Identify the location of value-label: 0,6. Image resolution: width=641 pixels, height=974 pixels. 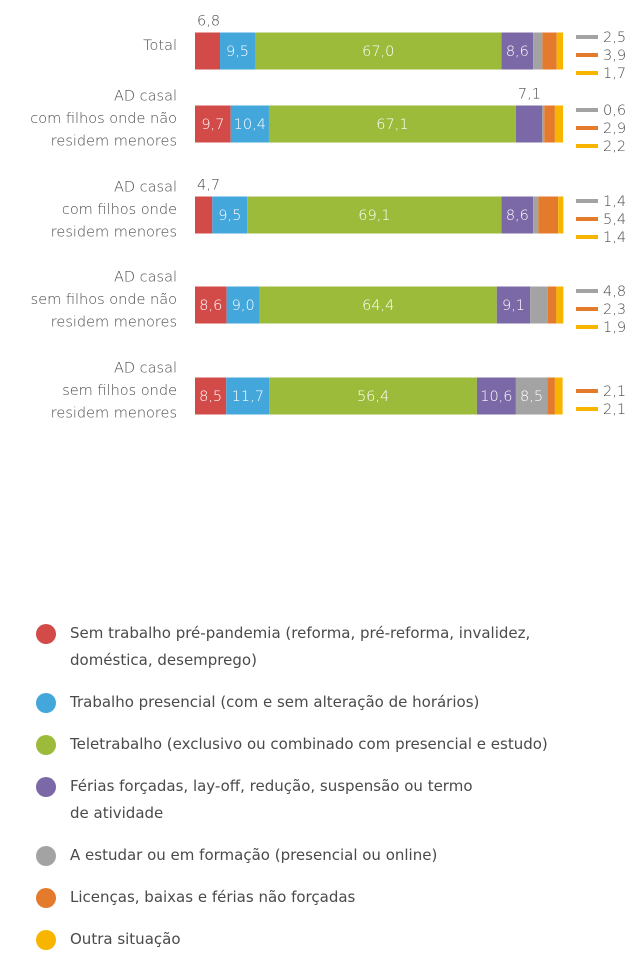
(614, 111).